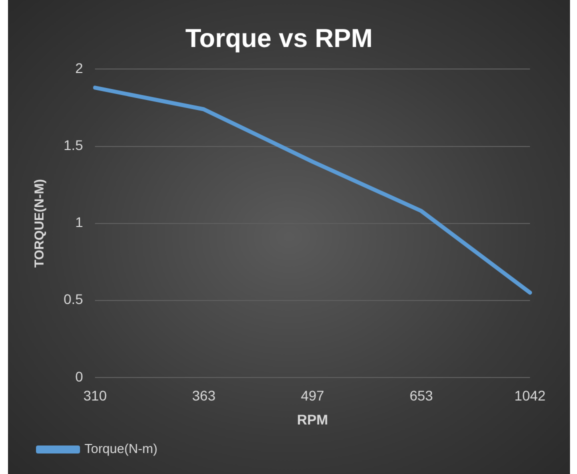 The height and width of the screenshot is (474, 577). I want to click on y-tick-label: 1.5, so click(74, 145).